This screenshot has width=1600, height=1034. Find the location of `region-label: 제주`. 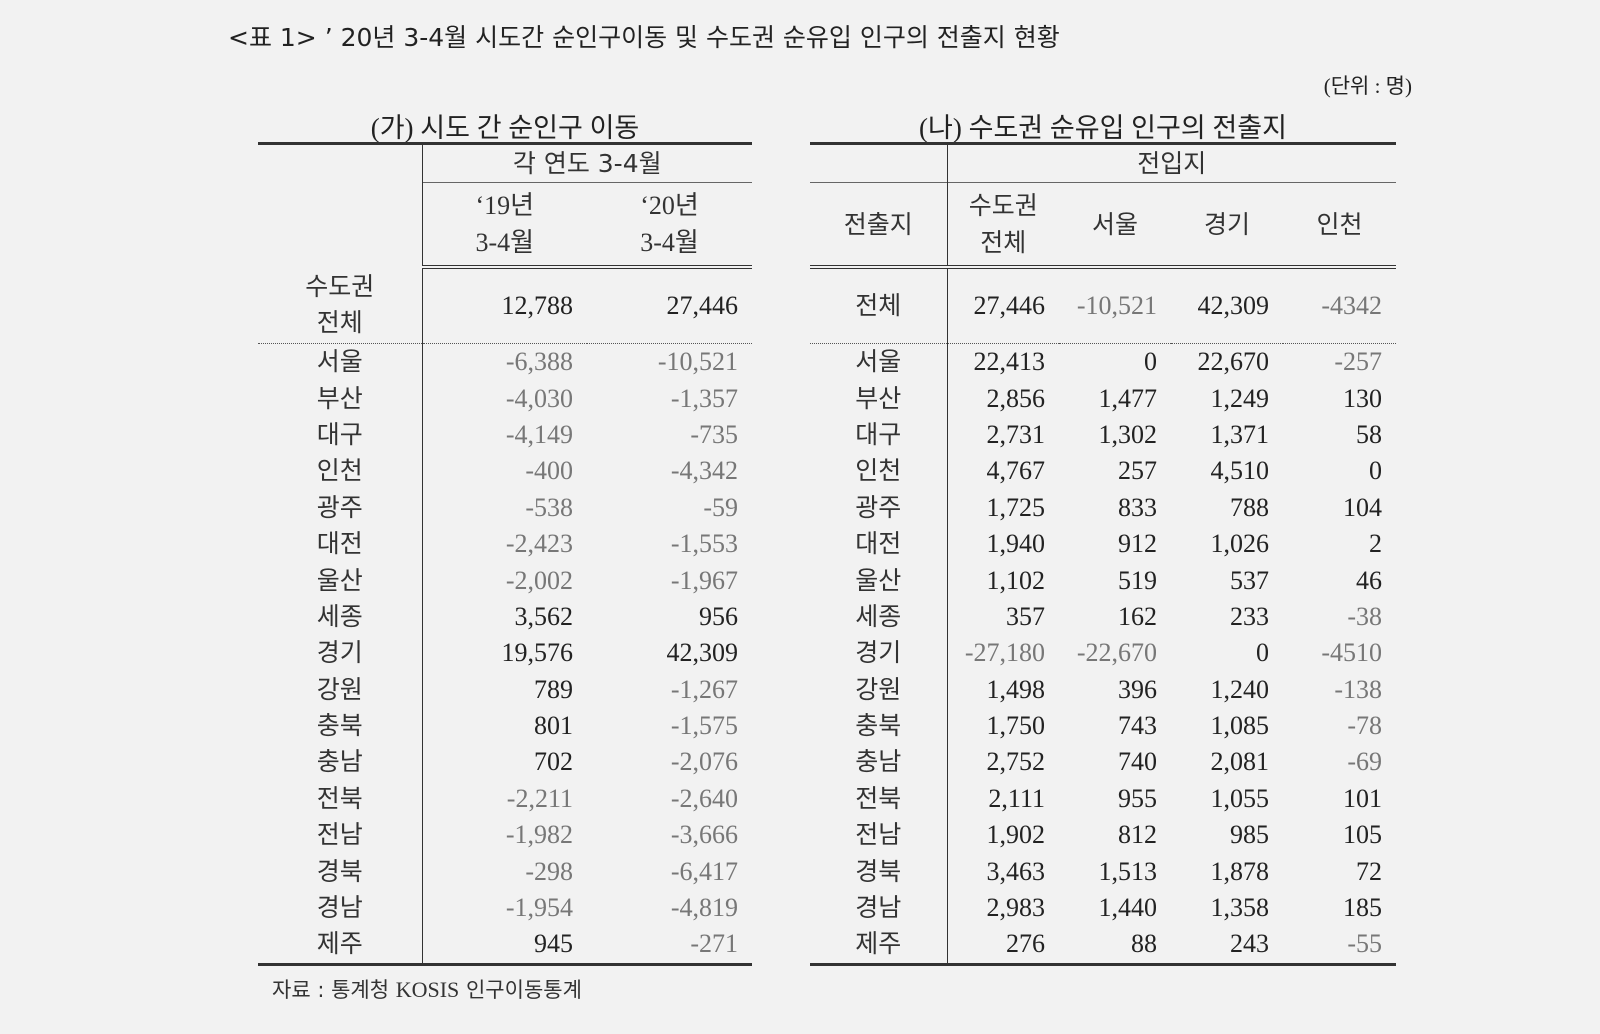

region-label: 제주 is located at coordinates (340, 946).